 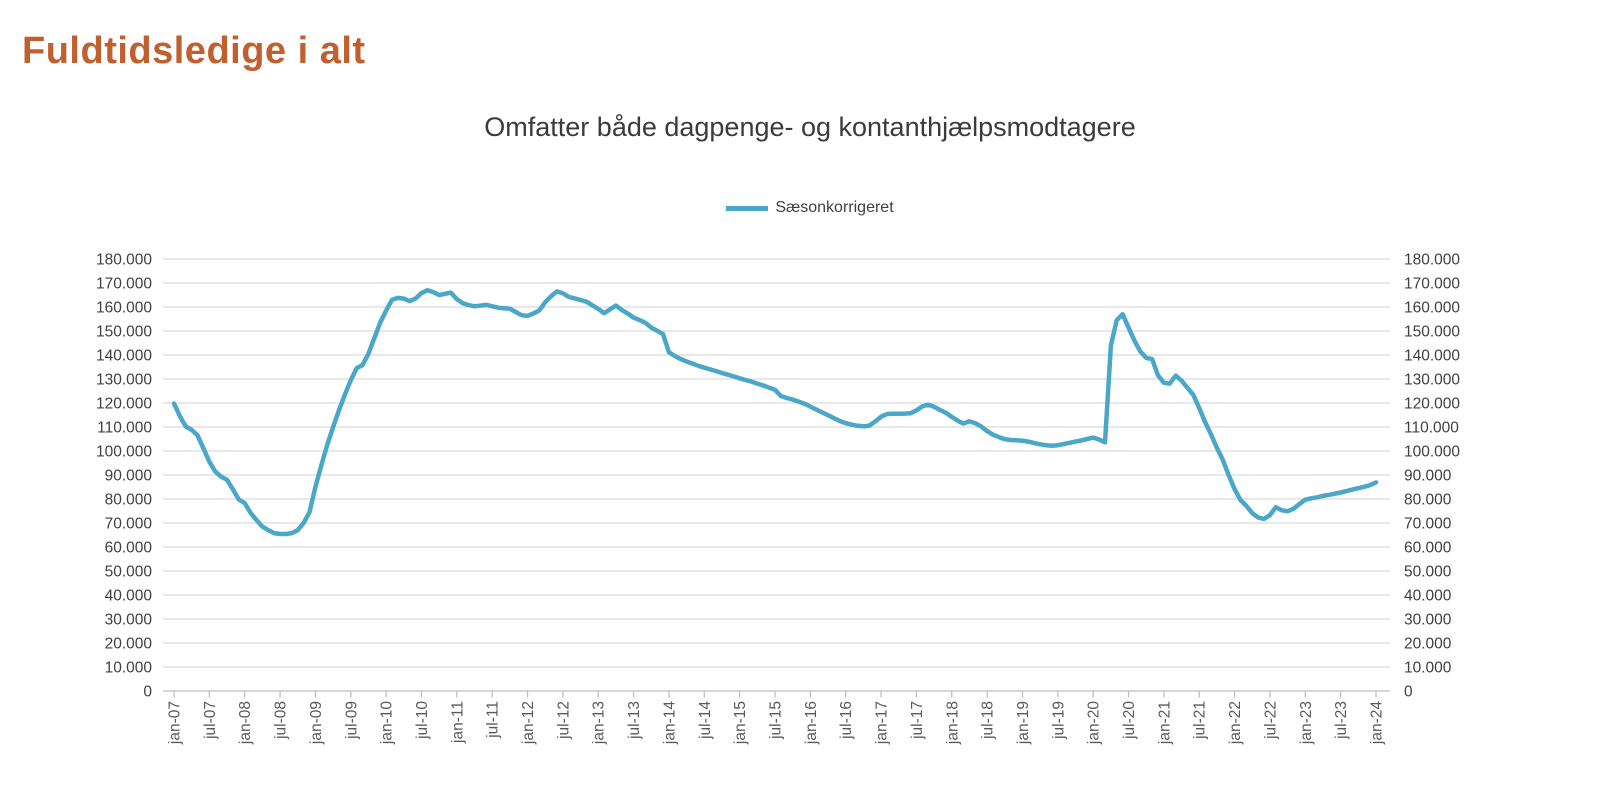 I want to click on y-axis-label-right: 40.000, so click(x=1428, y=596).